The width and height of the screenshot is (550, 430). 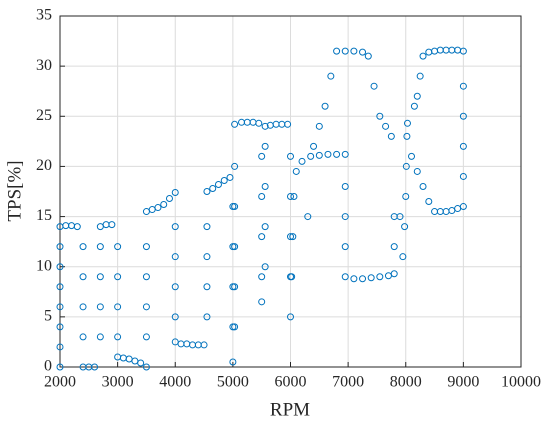 I want to click on x-tick-label: 3000, so click(x=118, y=382).